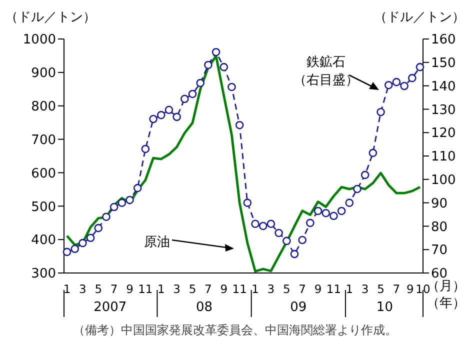 This screenshot has width=470, height=351. Describe the element at coordinates (204, 307) in the screenshot. I see `text: 08` at that location.